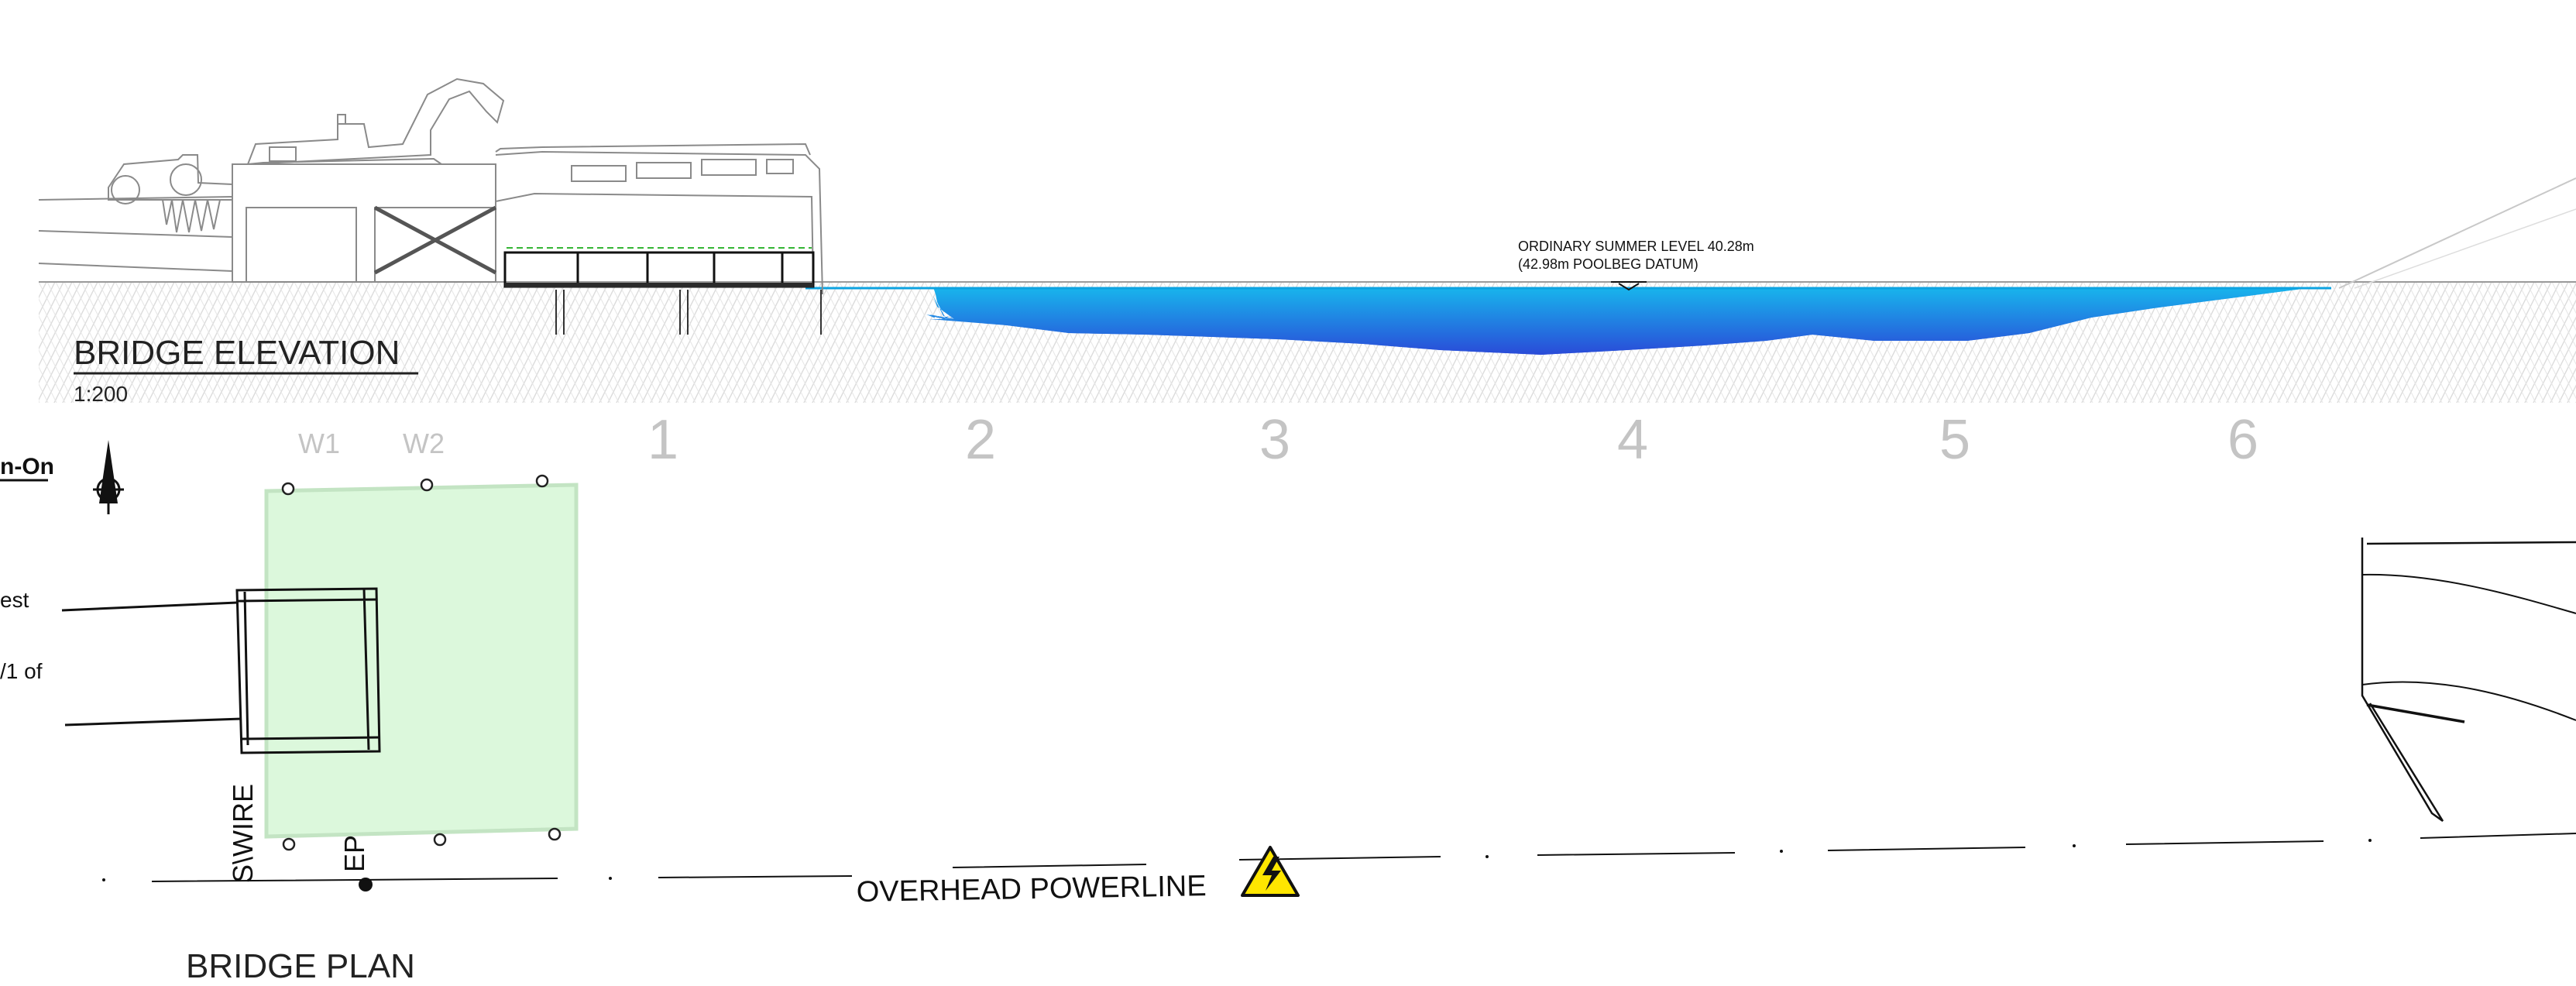 The image size is (2576, 986). Describe the element at coordinates (2457, 233) in the screenshot. I see `right-embankment` at that location.